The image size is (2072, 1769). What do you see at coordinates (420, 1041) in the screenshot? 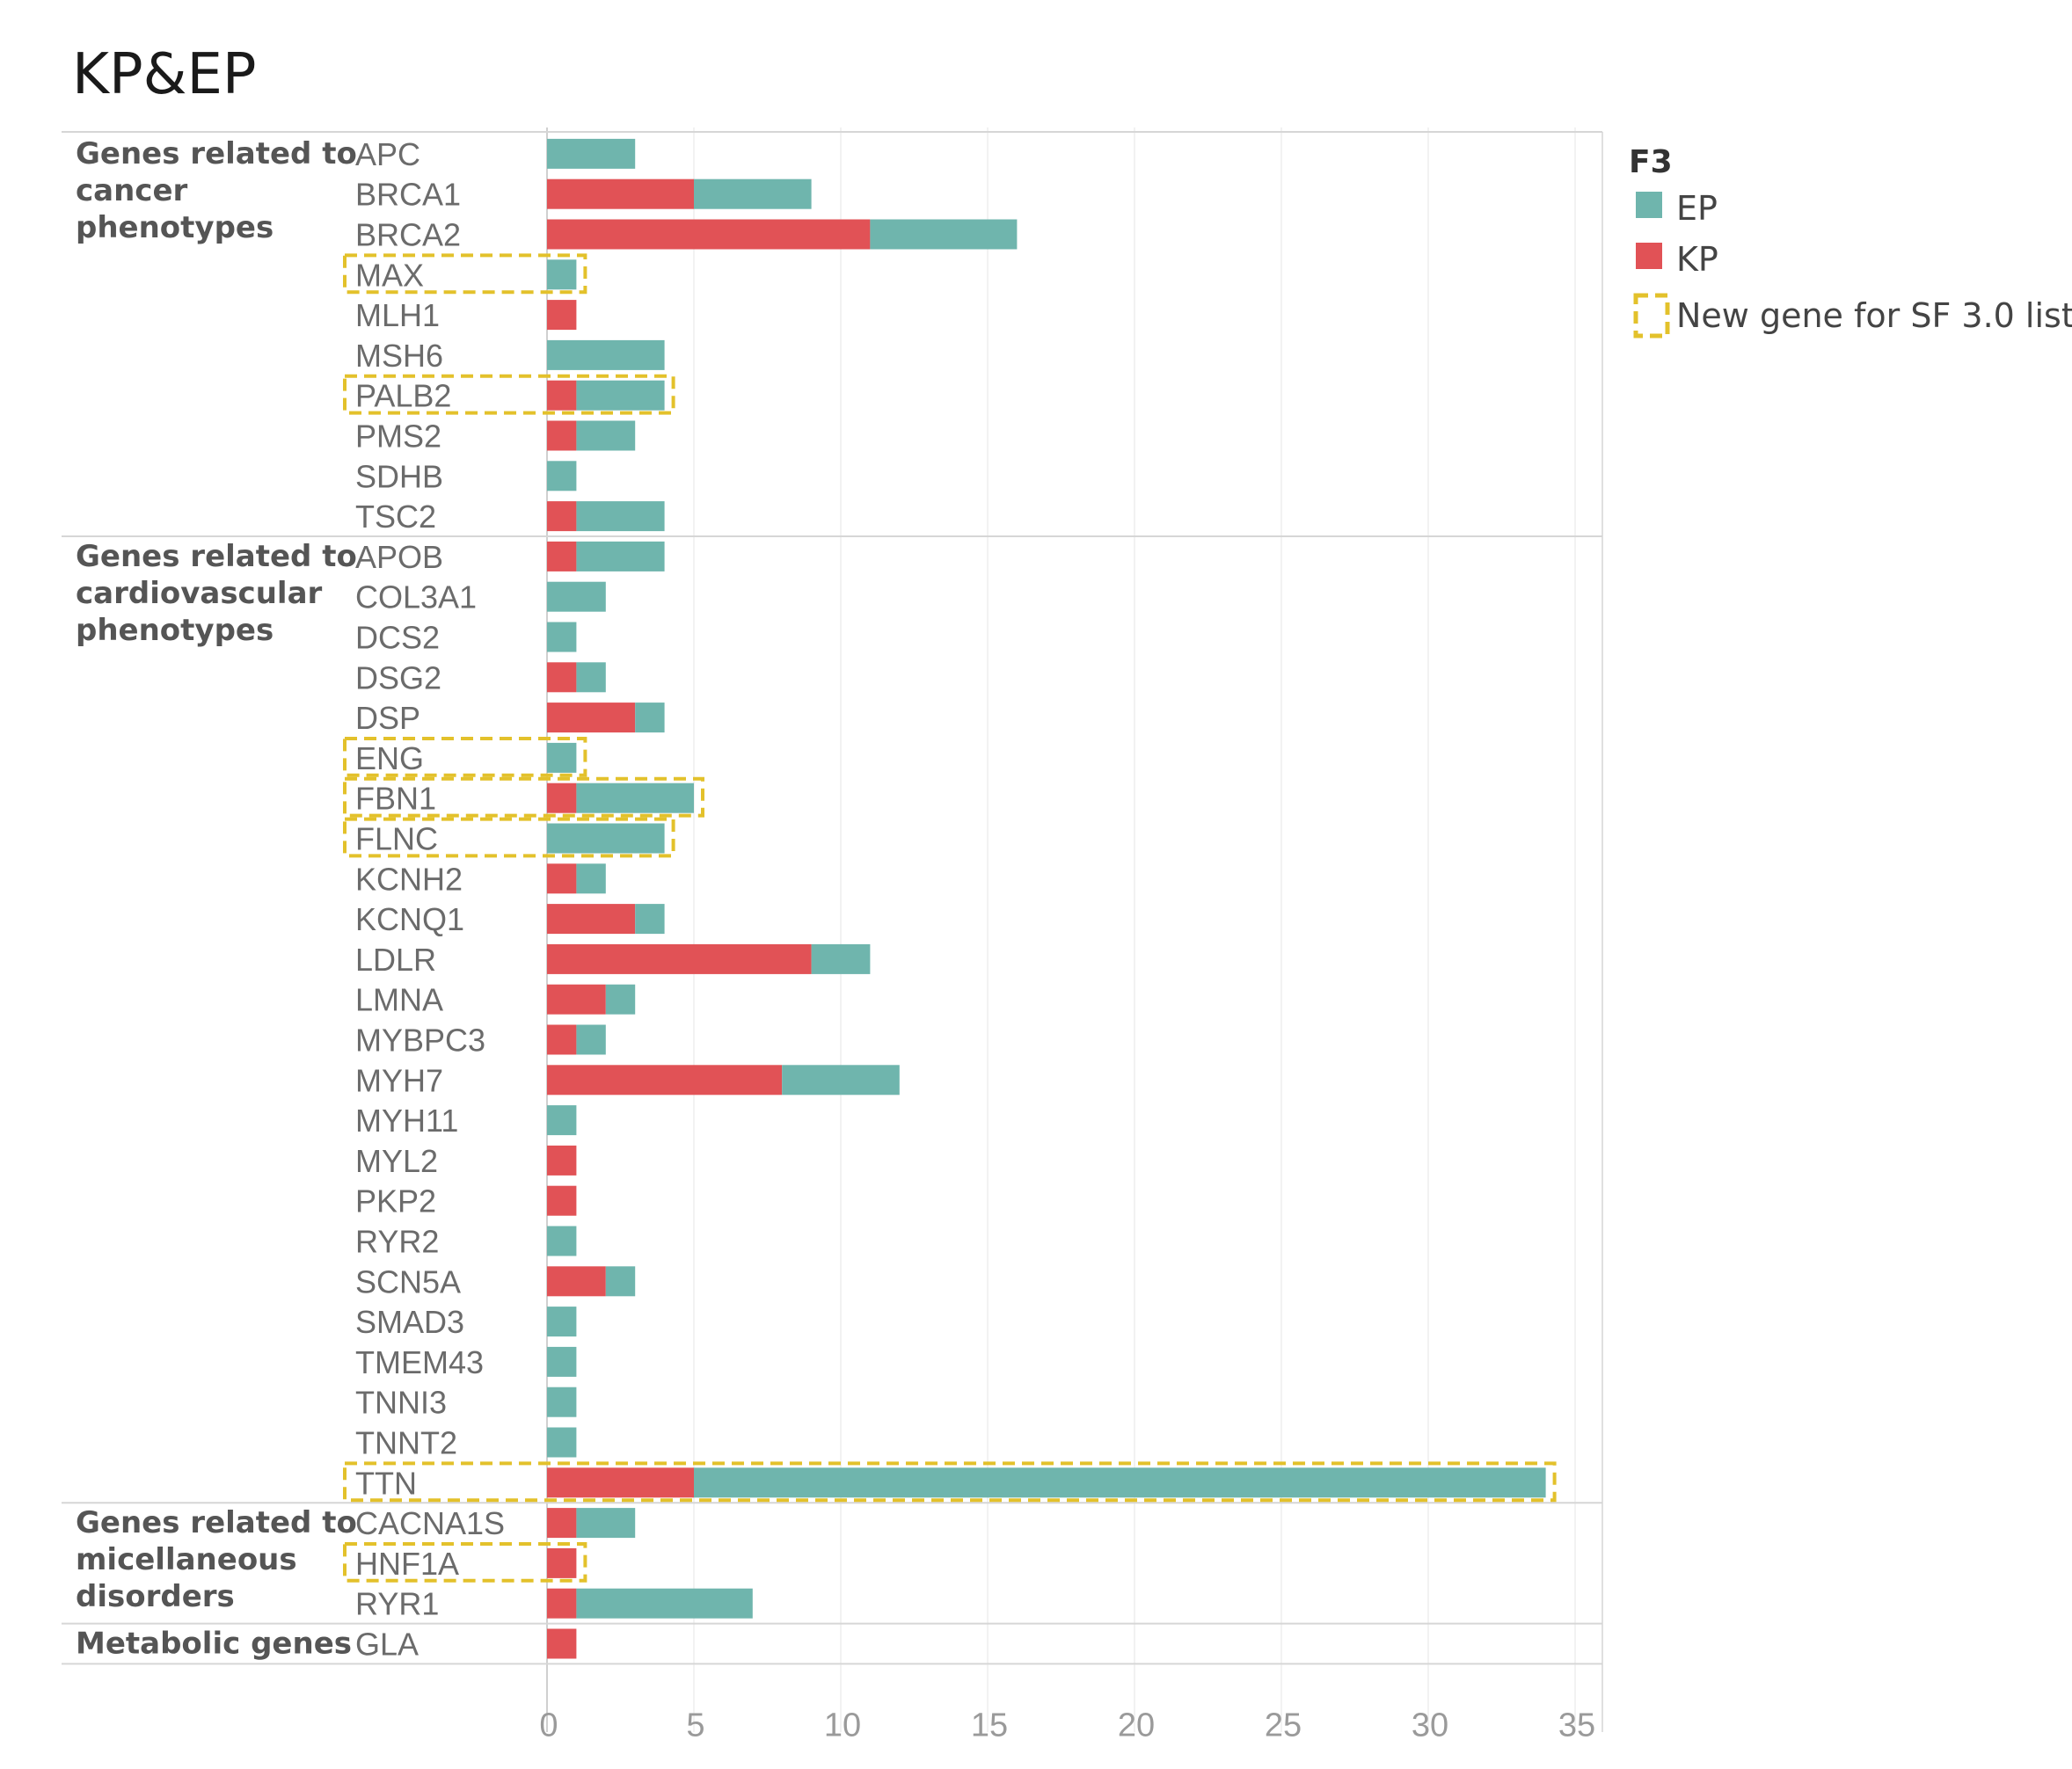
I see `gene-label: MYBPC3` at bounding box center [420, 1041].